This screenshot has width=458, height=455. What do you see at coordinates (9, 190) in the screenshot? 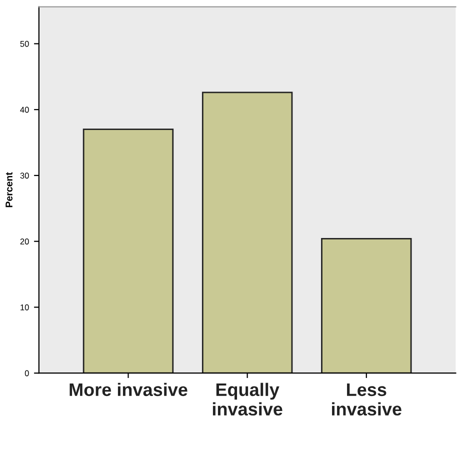
I see `y-axis-title: Percent` at bounding box center [9, 190].